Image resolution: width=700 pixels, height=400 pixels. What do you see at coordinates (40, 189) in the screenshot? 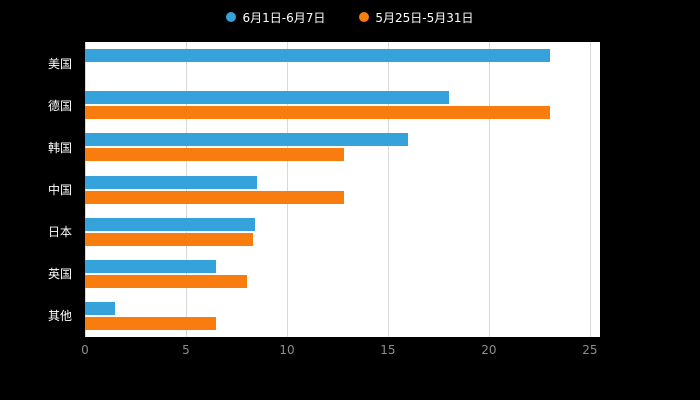
I see `y-axis-labels: 美国德国韩国中国日本英国其他` at bounding box center [40, 189].